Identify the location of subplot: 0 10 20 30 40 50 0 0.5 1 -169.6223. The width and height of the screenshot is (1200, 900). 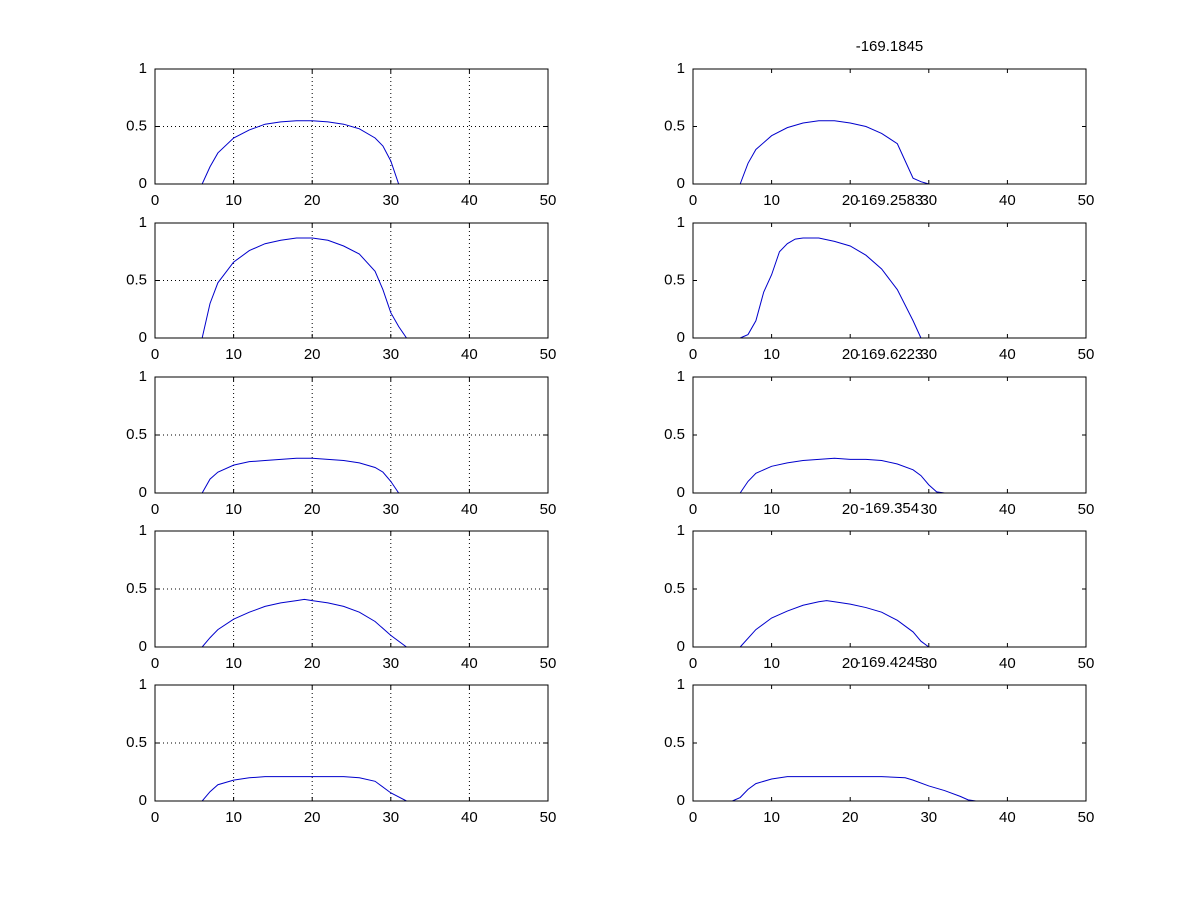
(879, 432).